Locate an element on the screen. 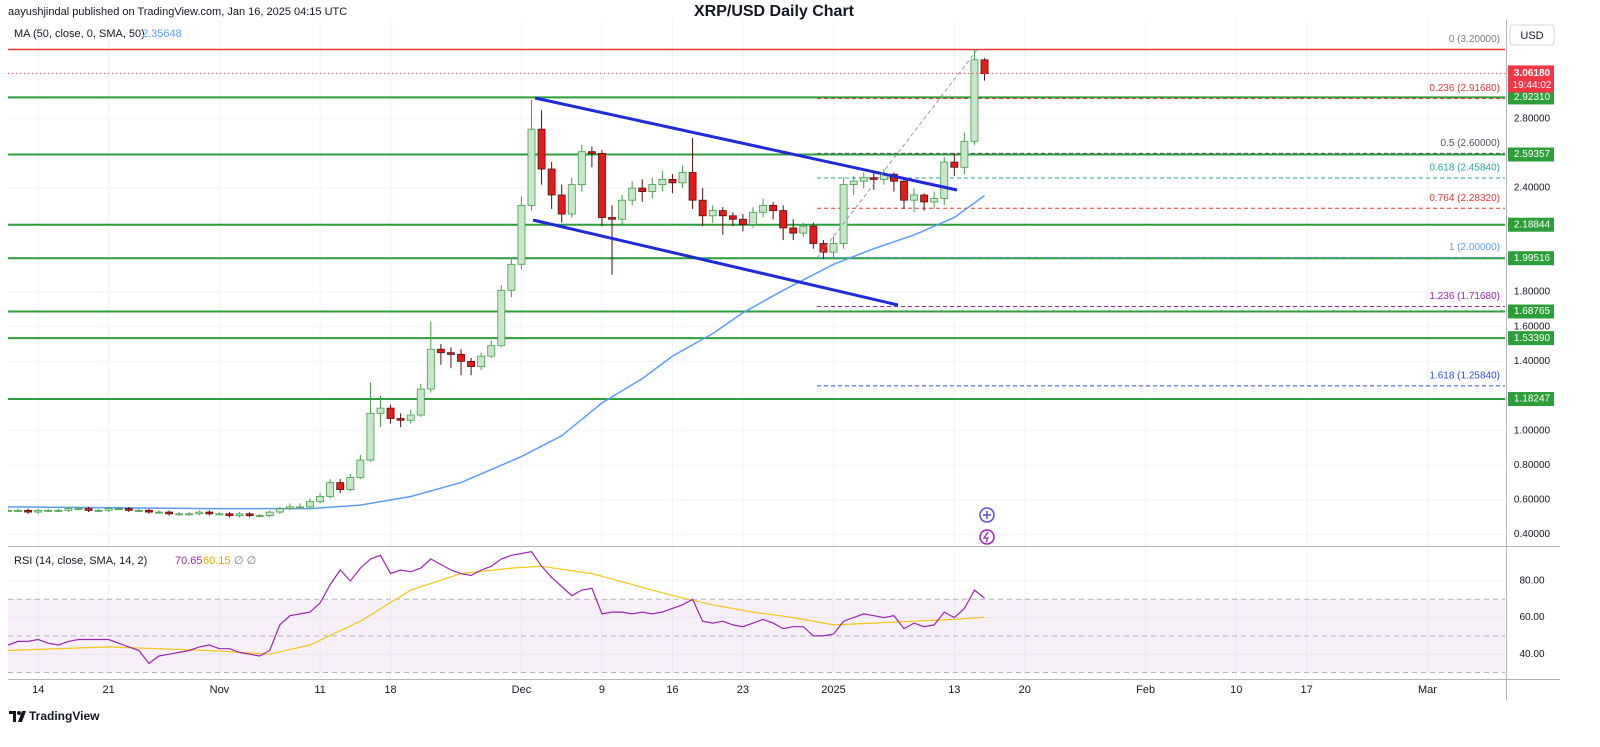 Image resolution: width=1600 pixels, height=747 pixels. x-tick-label: 17 is located at coordinates (1307, 690).